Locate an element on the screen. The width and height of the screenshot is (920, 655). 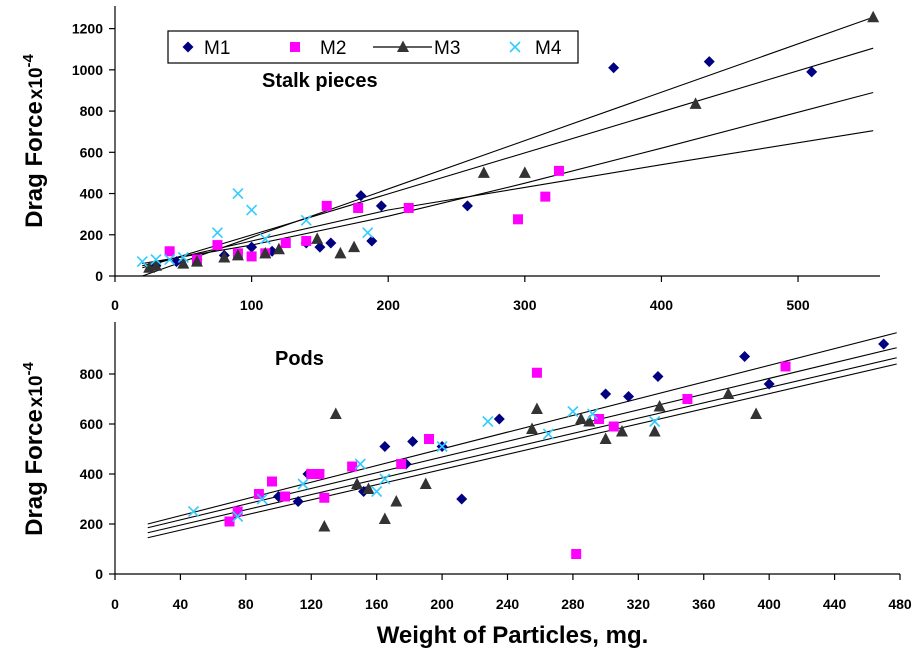
y-tick-label: 600 is located at coordinates (92, 424).